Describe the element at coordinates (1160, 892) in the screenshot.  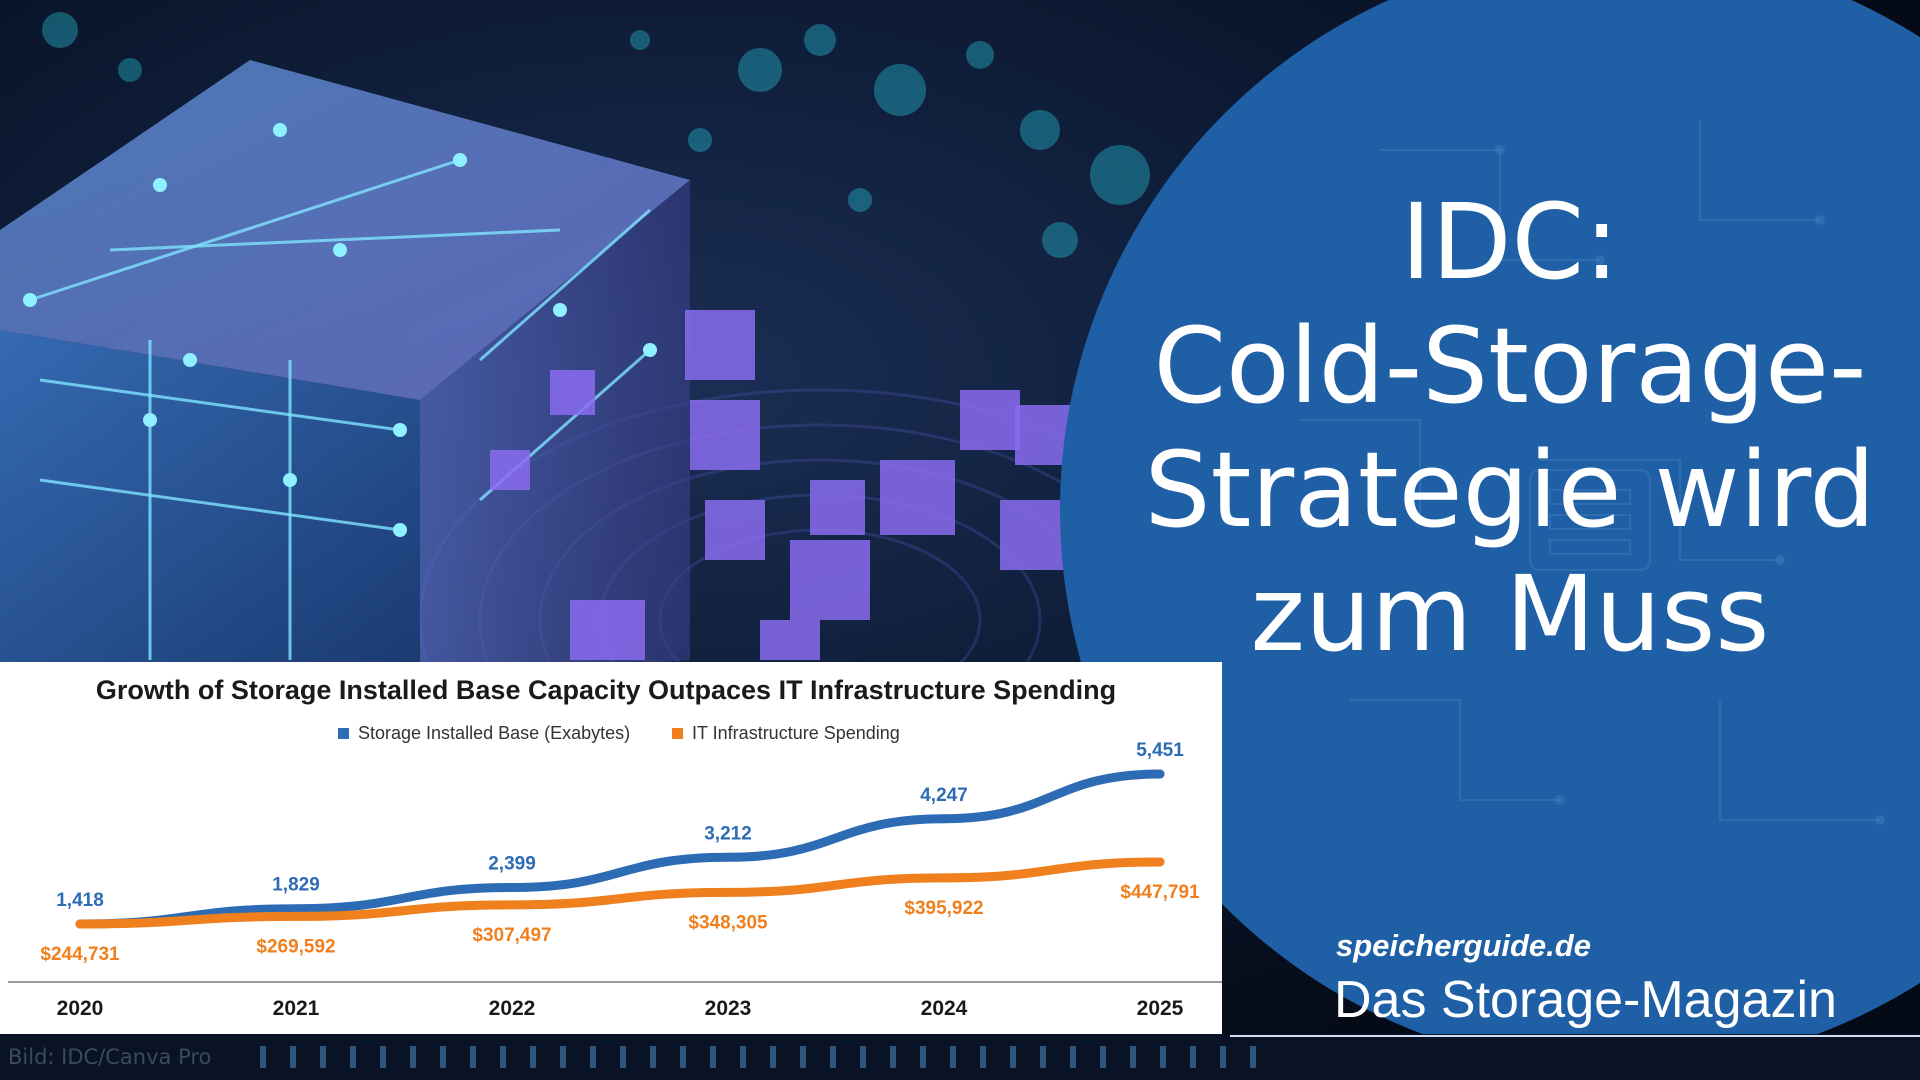
I see `data-label-1-5: $447,791` at that location.